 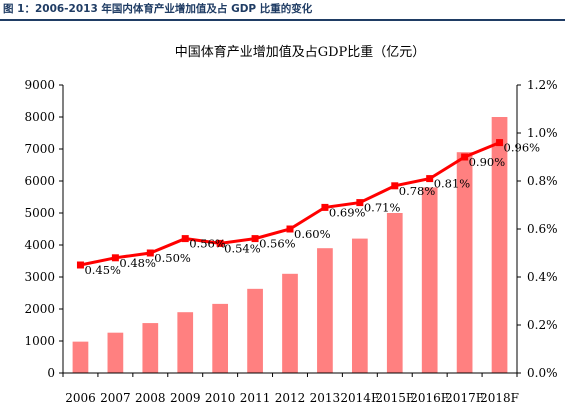 I want to click on left-tick-label: 0, so click(x=51, y=373).